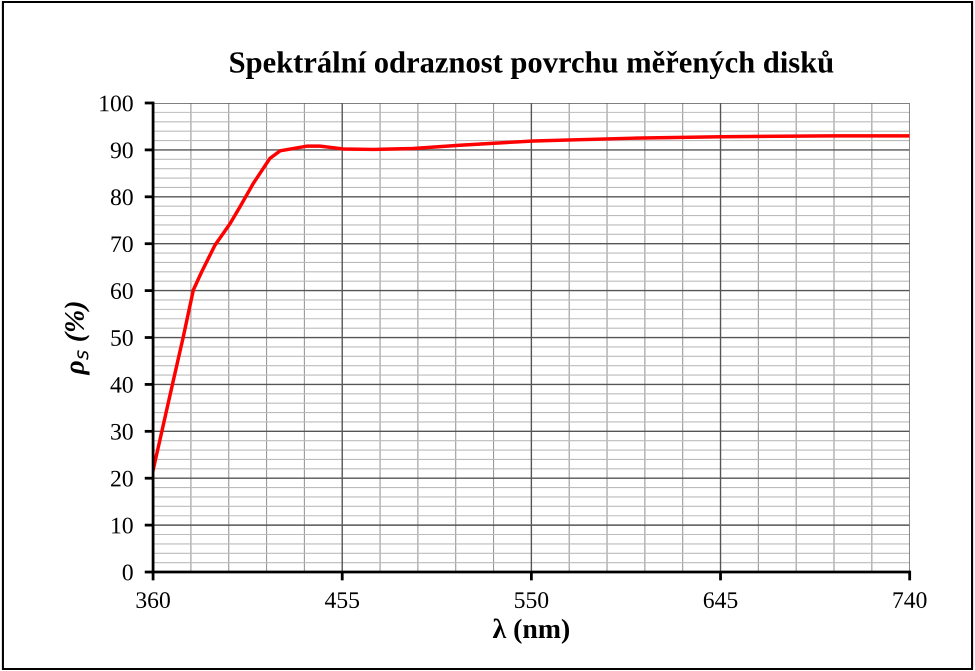 The image size is (975, 671). I want to click on y-tick-label: 30, so click(122, 432).